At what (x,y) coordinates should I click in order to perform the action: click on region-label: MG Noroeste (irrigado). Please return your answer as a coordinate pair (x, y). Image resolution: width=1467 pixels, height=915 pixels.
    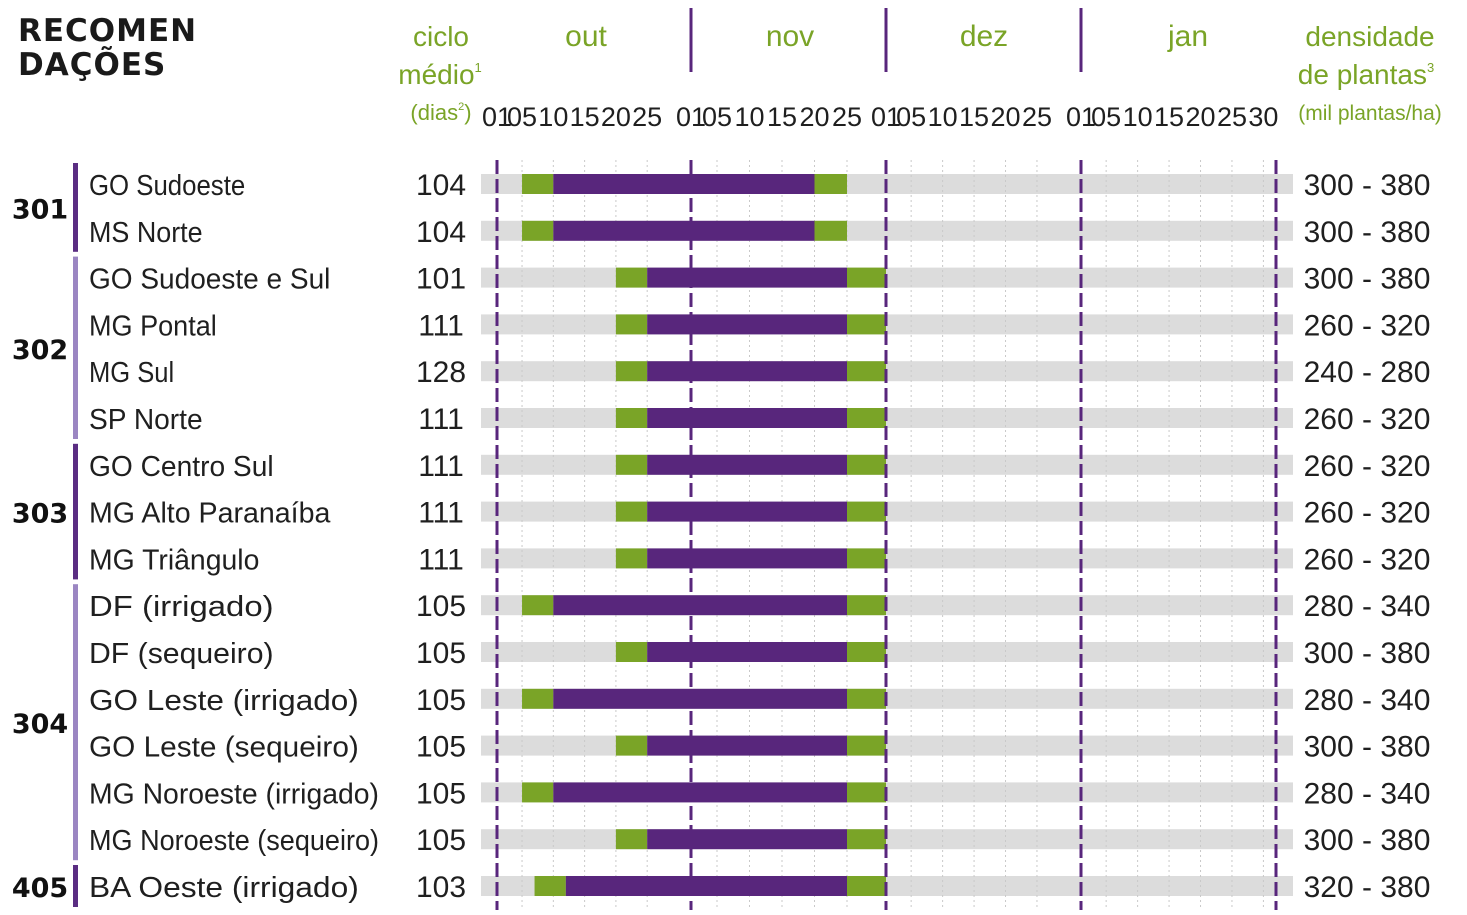
    Looking at the image, I should click on (234, 794).